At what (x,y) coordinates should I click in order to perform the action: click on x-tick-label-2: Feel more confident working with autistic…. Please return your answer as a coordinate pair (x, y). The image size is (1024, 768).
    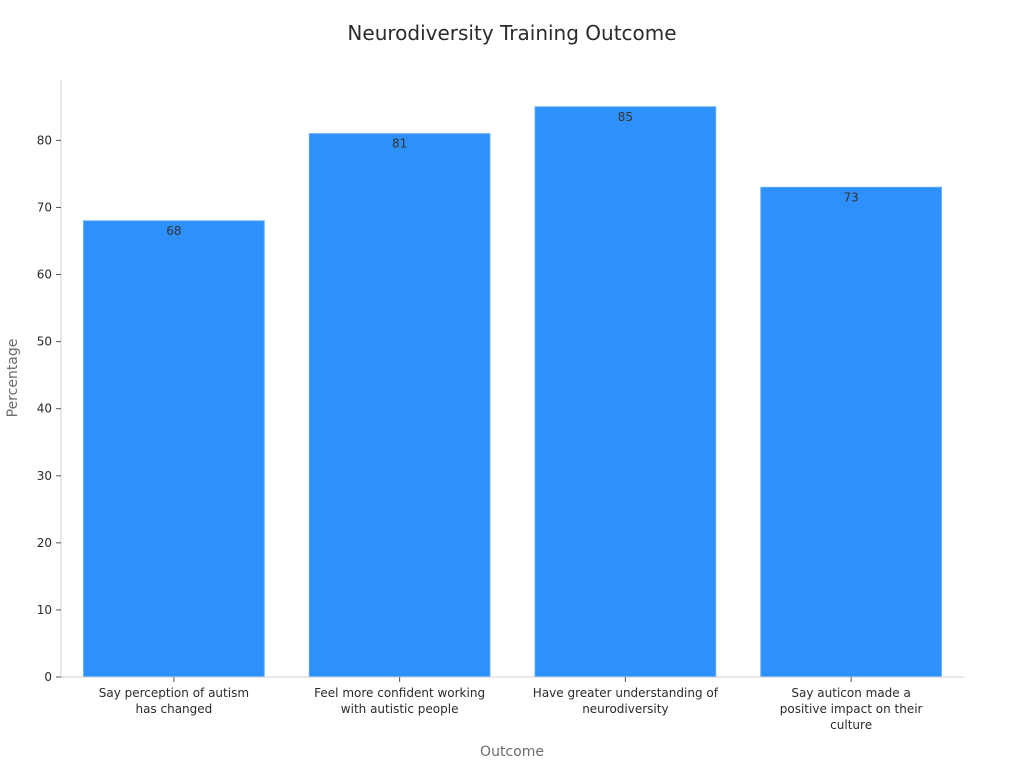
    Looking at the image, I should click on (399, 701).